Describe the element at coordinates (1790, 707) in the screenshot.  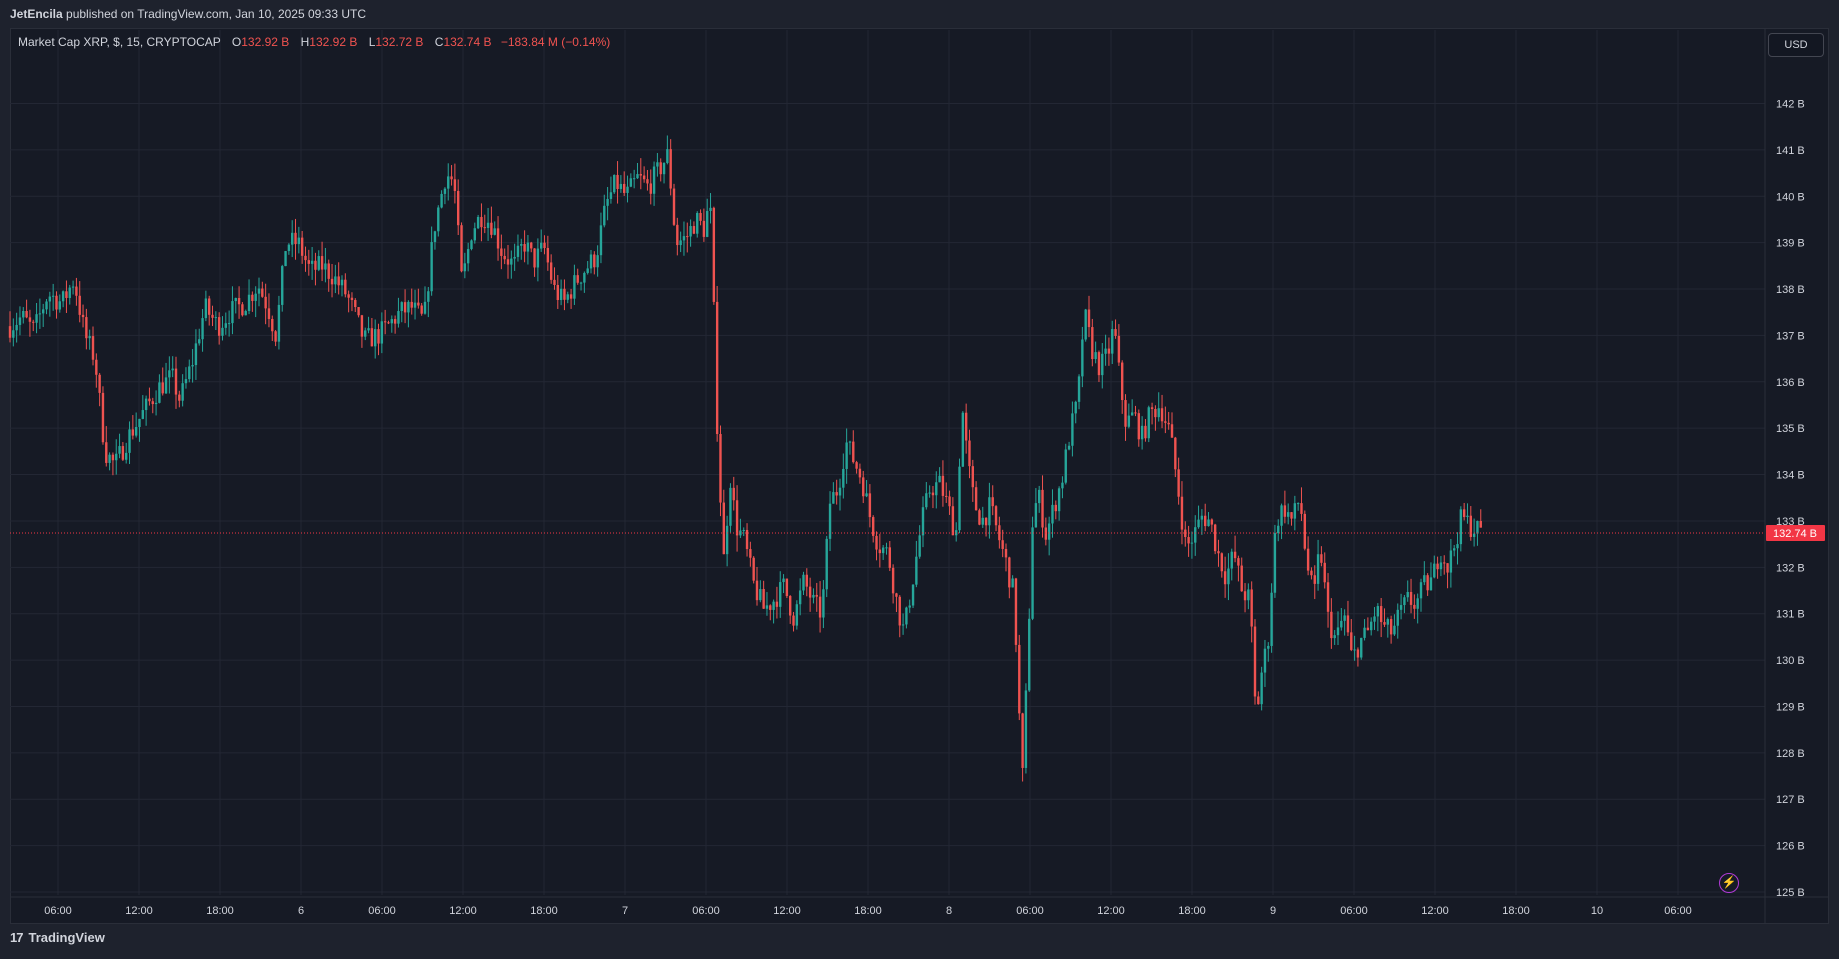
I see `y-tick-label: 129 B` at that location.